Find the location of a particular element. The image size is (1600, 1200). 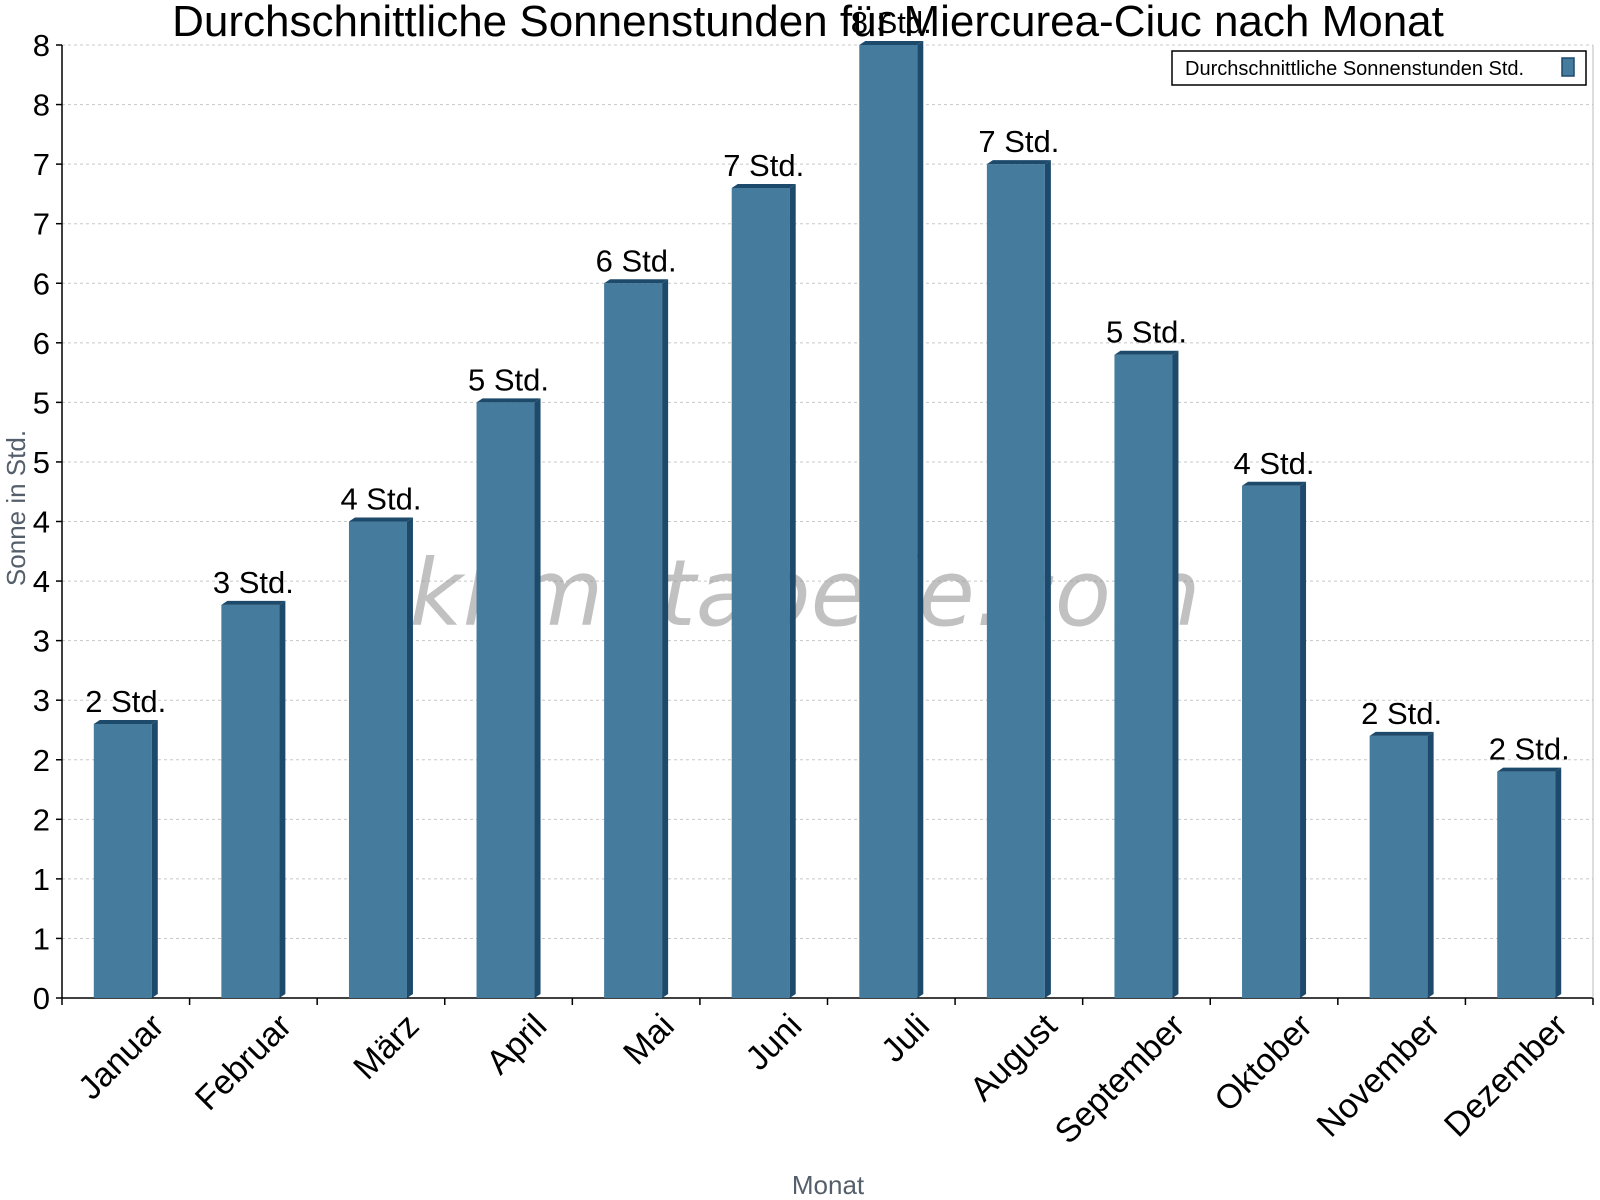

bar-september is located at coordinates (1146, 674).